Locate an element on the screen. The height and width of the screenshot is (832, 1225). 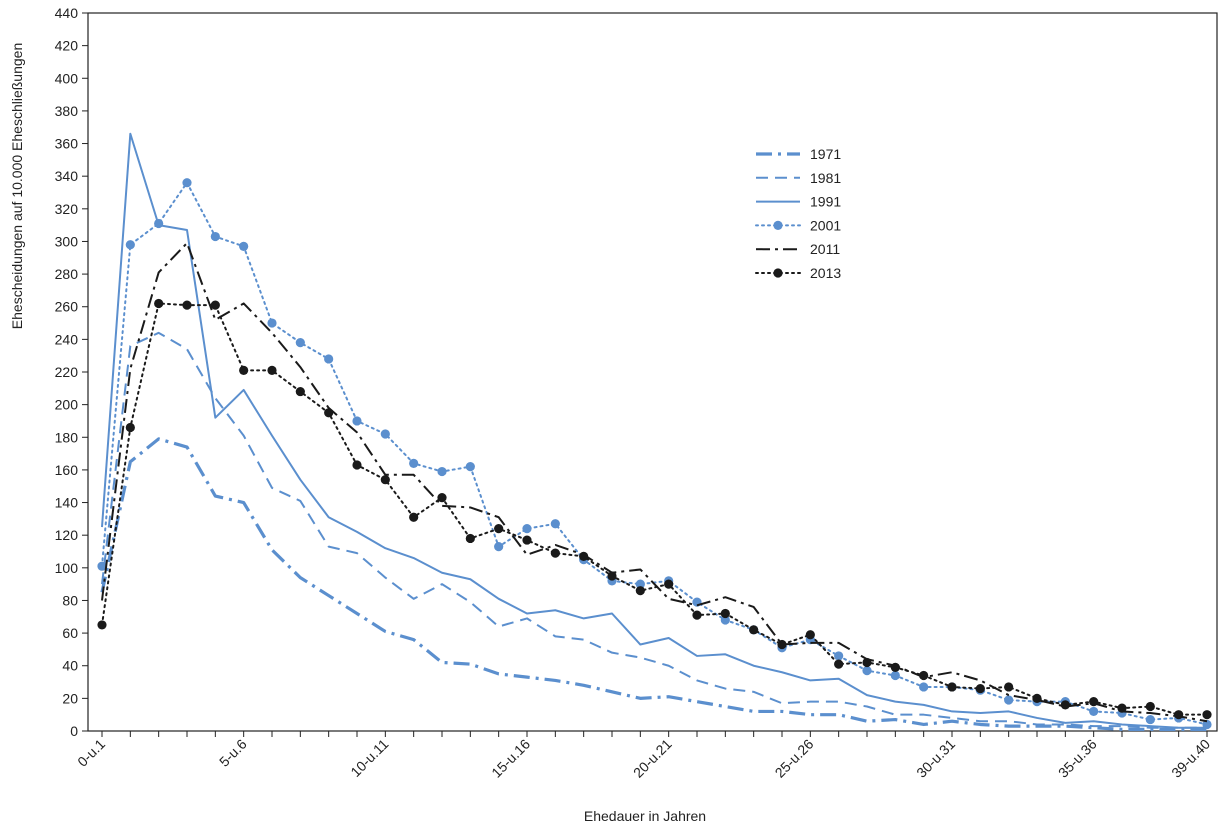
y-tick-label: 180 is located at coordinates (67, 437).